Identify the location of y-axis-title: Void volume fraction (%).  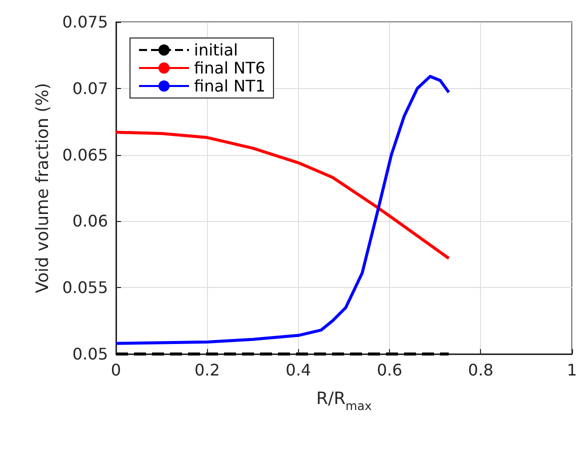
(42, 188).